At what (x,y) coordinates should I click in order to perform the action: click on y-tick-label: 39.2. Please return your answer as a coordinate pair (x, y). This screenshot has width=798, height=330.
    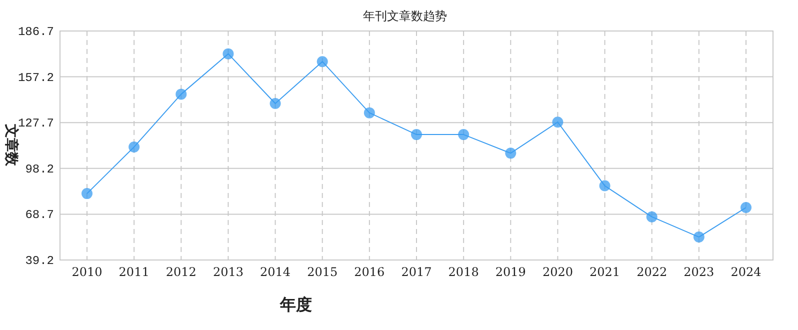
    Looking at the image, I should click on (39, 261).